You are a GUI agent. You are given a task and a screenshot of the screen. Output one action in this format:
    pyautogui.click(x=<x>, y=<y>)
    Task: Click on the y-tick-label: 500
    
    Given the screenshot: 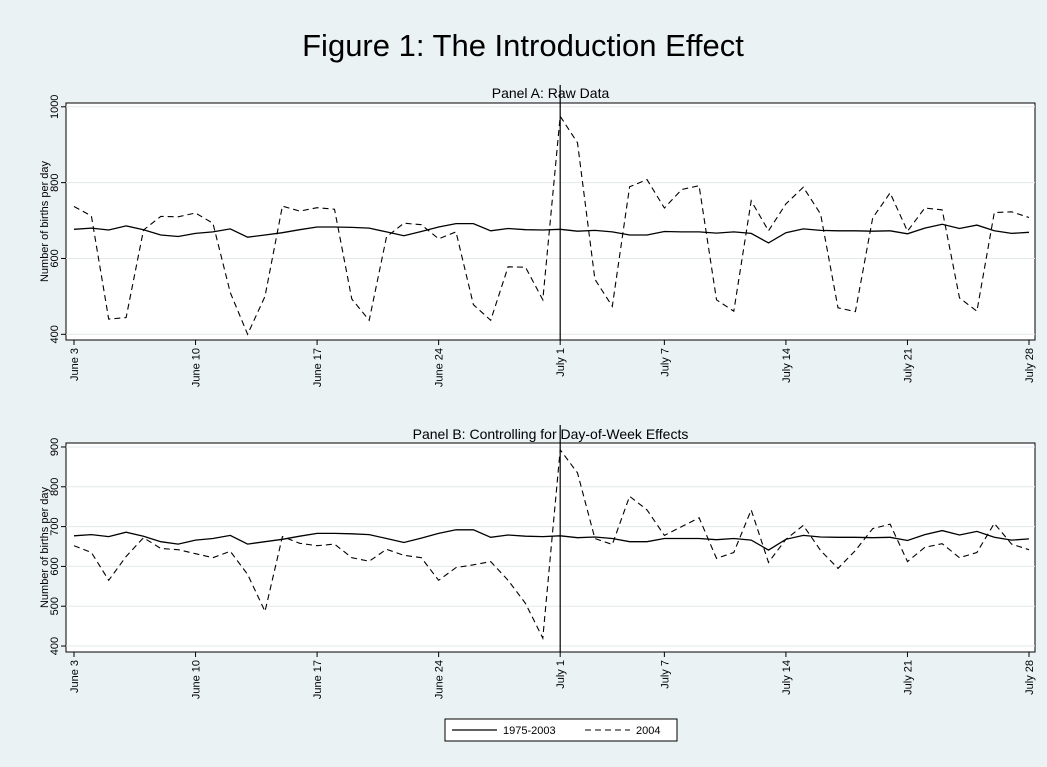 What is the action you would take?
    pyautogui.click(x=55, y=606)
    